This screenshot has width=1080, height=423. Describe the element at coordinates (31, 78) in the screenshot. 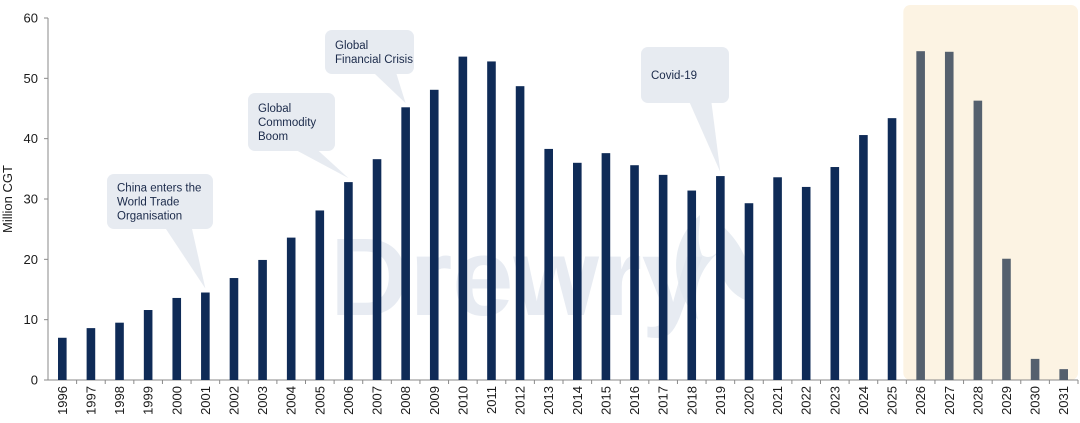

I see `y-tick-label: 50` at that location.